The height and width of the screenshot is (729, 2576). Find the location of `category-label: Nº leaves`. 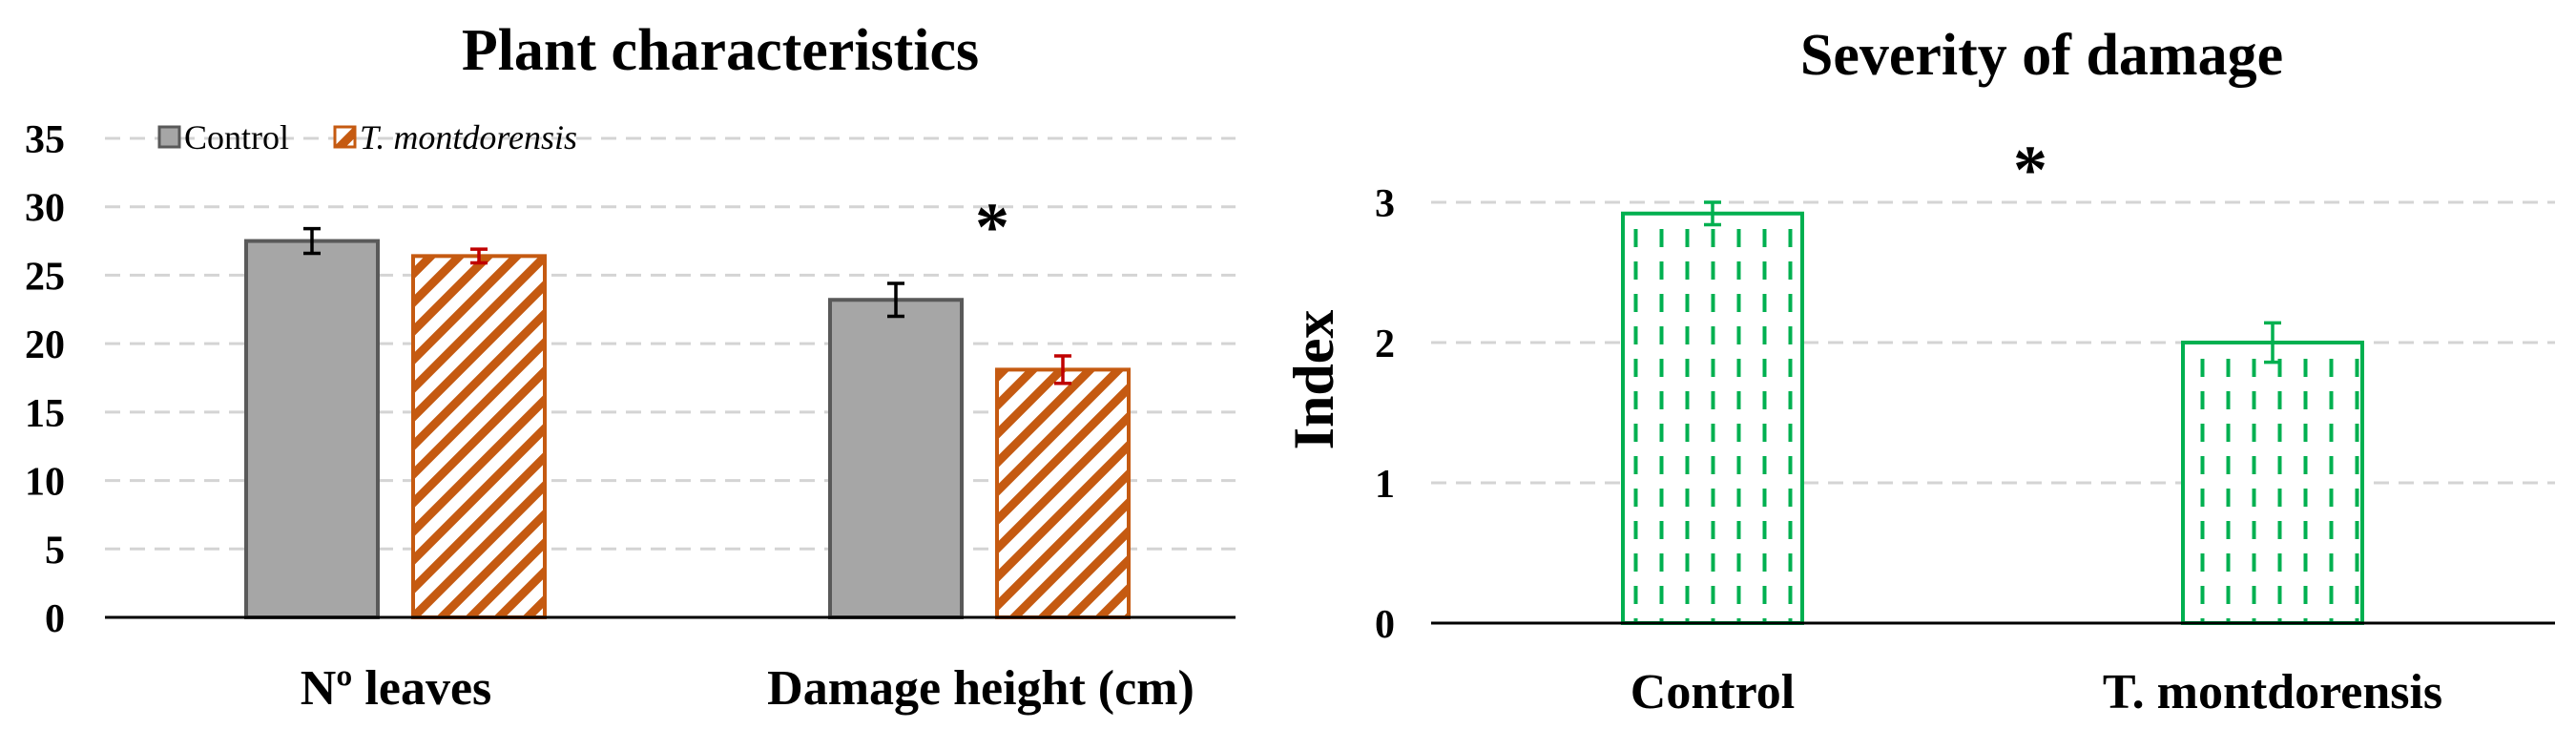

category-label: Nº leaves is located at coordinates (396, 688).